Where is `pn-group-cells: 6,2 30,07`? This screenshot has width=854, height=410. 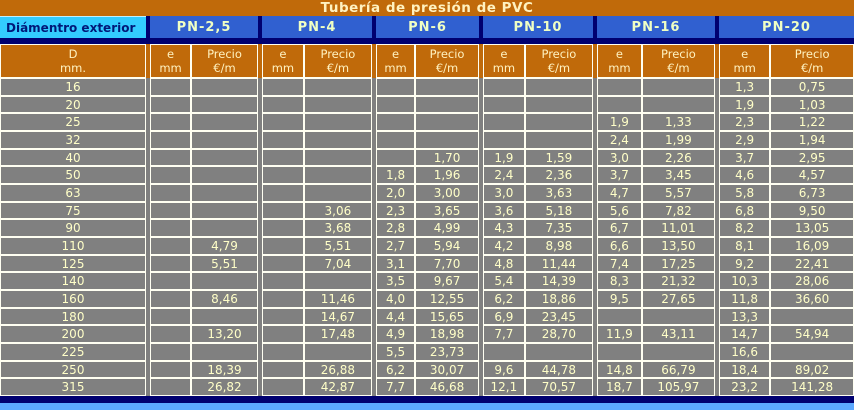
pn-group-cells: 6,2 30,07 is located at coordinates (427, 369).